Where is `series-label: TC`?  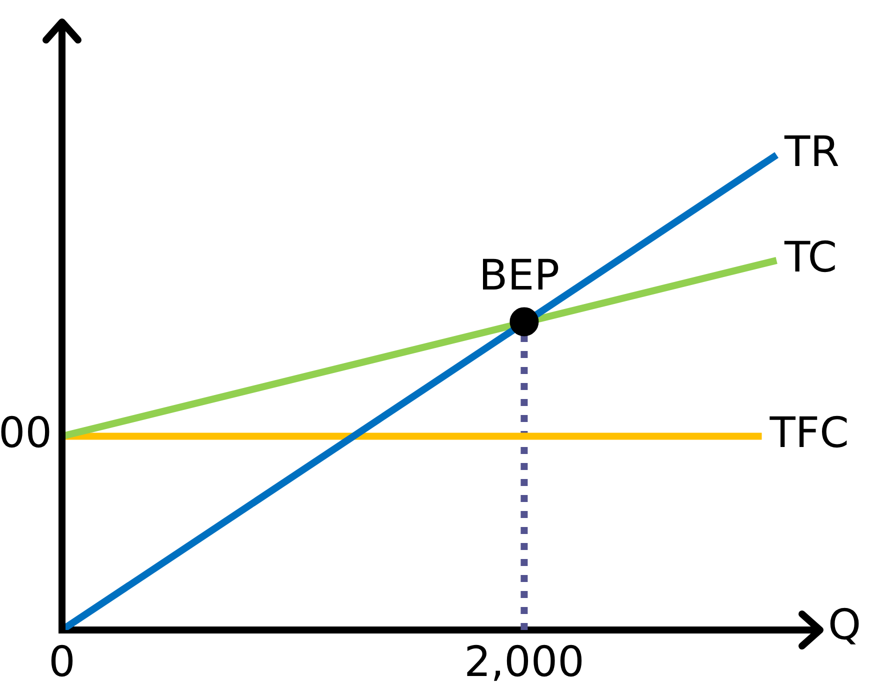
series-label: TC is located at coordinates (811, 257).